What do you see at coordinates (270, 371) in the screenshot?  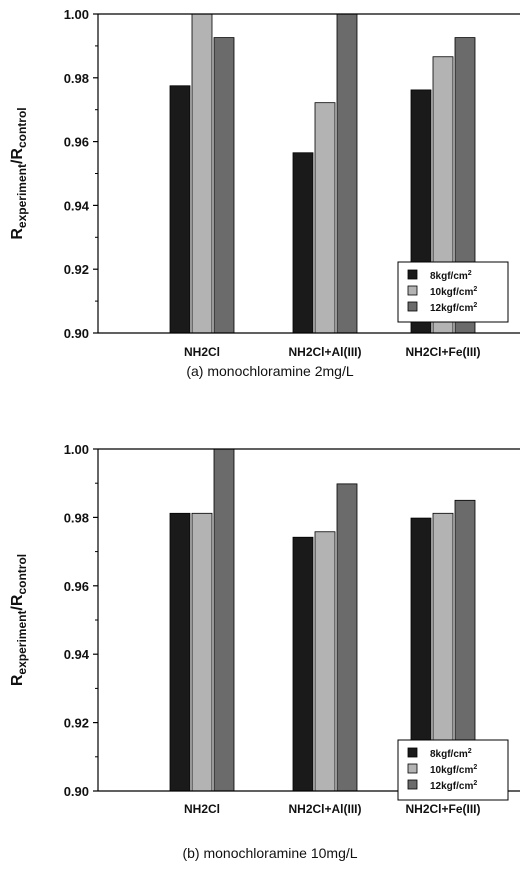 I see `chart-caption: (a) monochloramine 2mg/L` at bounding box center [270, 371].